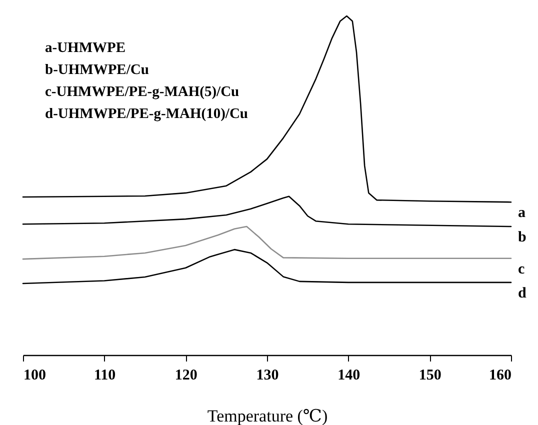 Image resolution: width=538 pixels, height=425 pixels. What do you see at coordinates (349, 376) in the screenshot?
I see `x-tick-label: 140` at bounding box center [349, 376].